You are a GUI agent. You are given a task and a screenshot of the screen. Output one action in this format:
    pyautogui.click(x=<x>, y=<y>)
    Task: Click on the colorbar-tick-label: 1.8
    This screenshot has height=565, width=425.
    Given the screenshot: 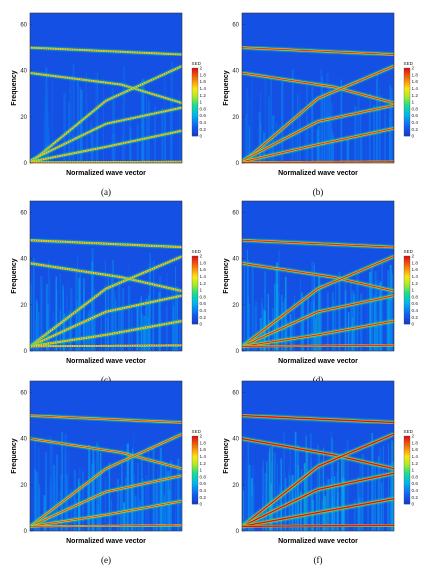 What is the action you would take?
    pyautogui.click(x=415, y=74)
    